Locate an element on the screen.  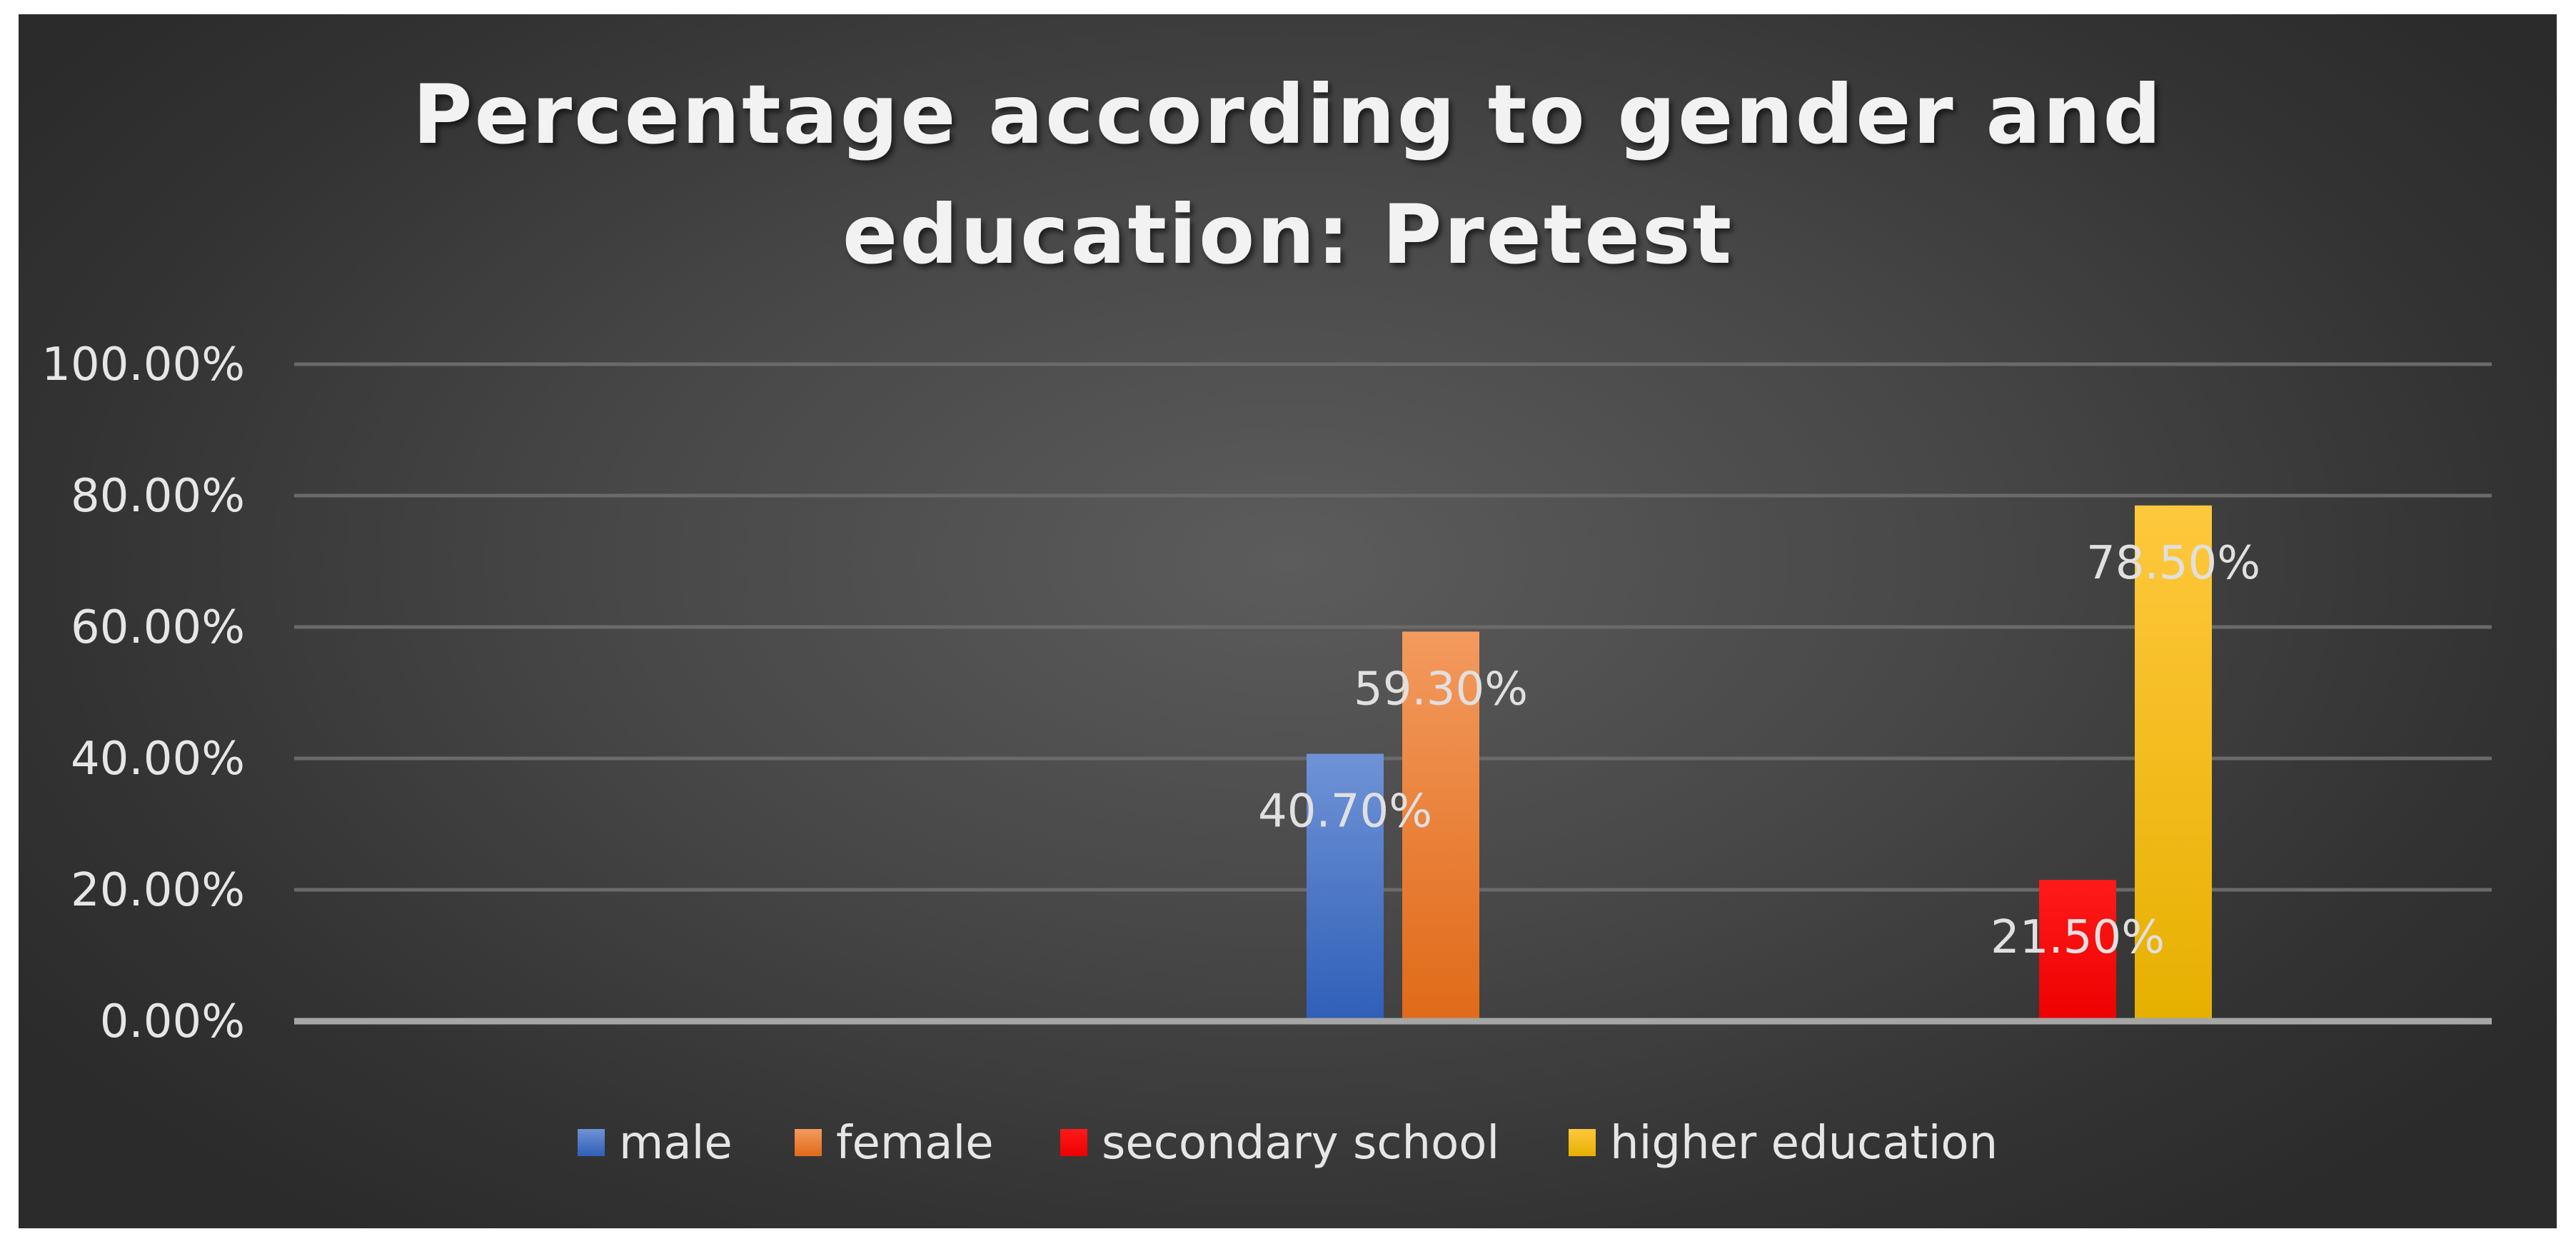
legend-label: higher education is located at coordinates (1804, 1143).